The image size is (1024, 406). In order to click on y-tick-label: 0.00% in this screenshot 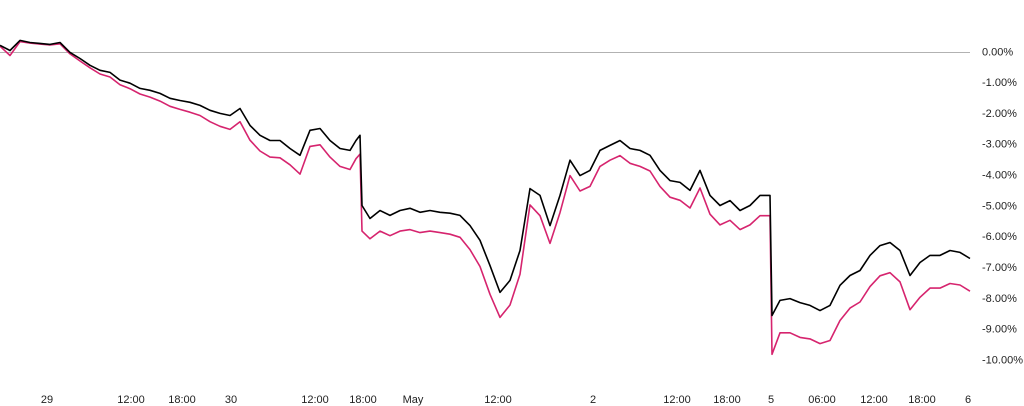, I will do `click(997, 52)`.